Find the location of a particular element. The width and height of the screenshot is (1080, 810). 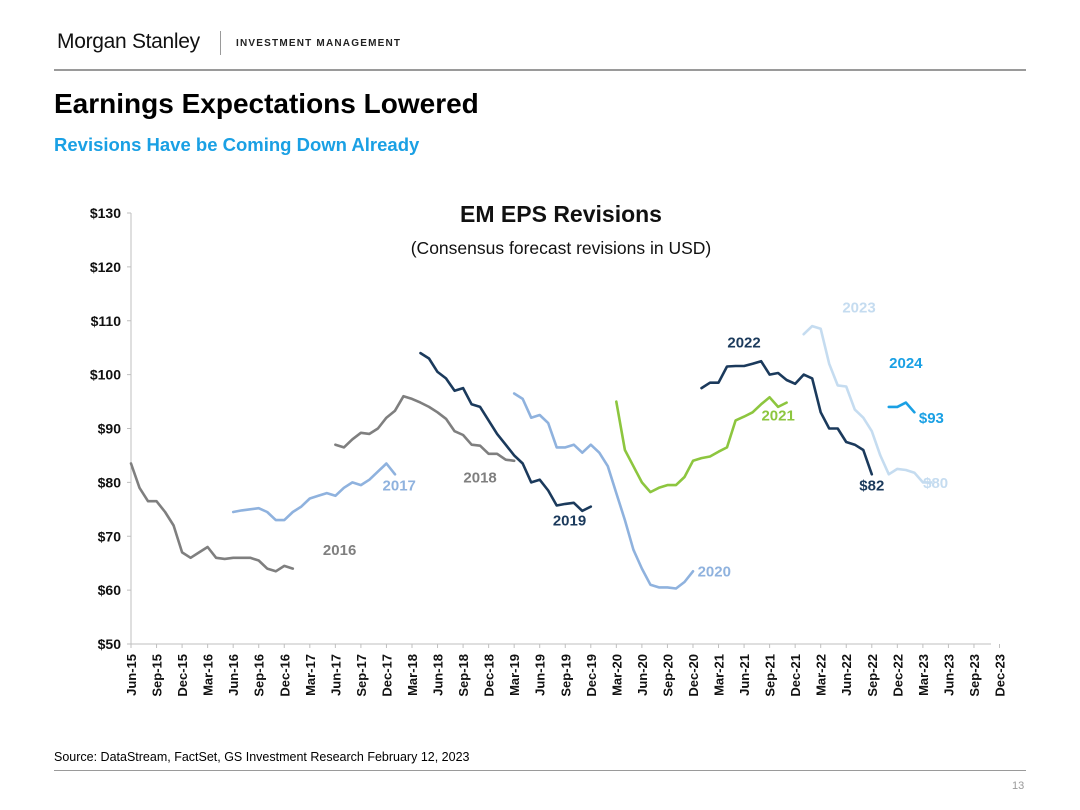

y-tick-label: $80 is located at coordinates (110, 482).